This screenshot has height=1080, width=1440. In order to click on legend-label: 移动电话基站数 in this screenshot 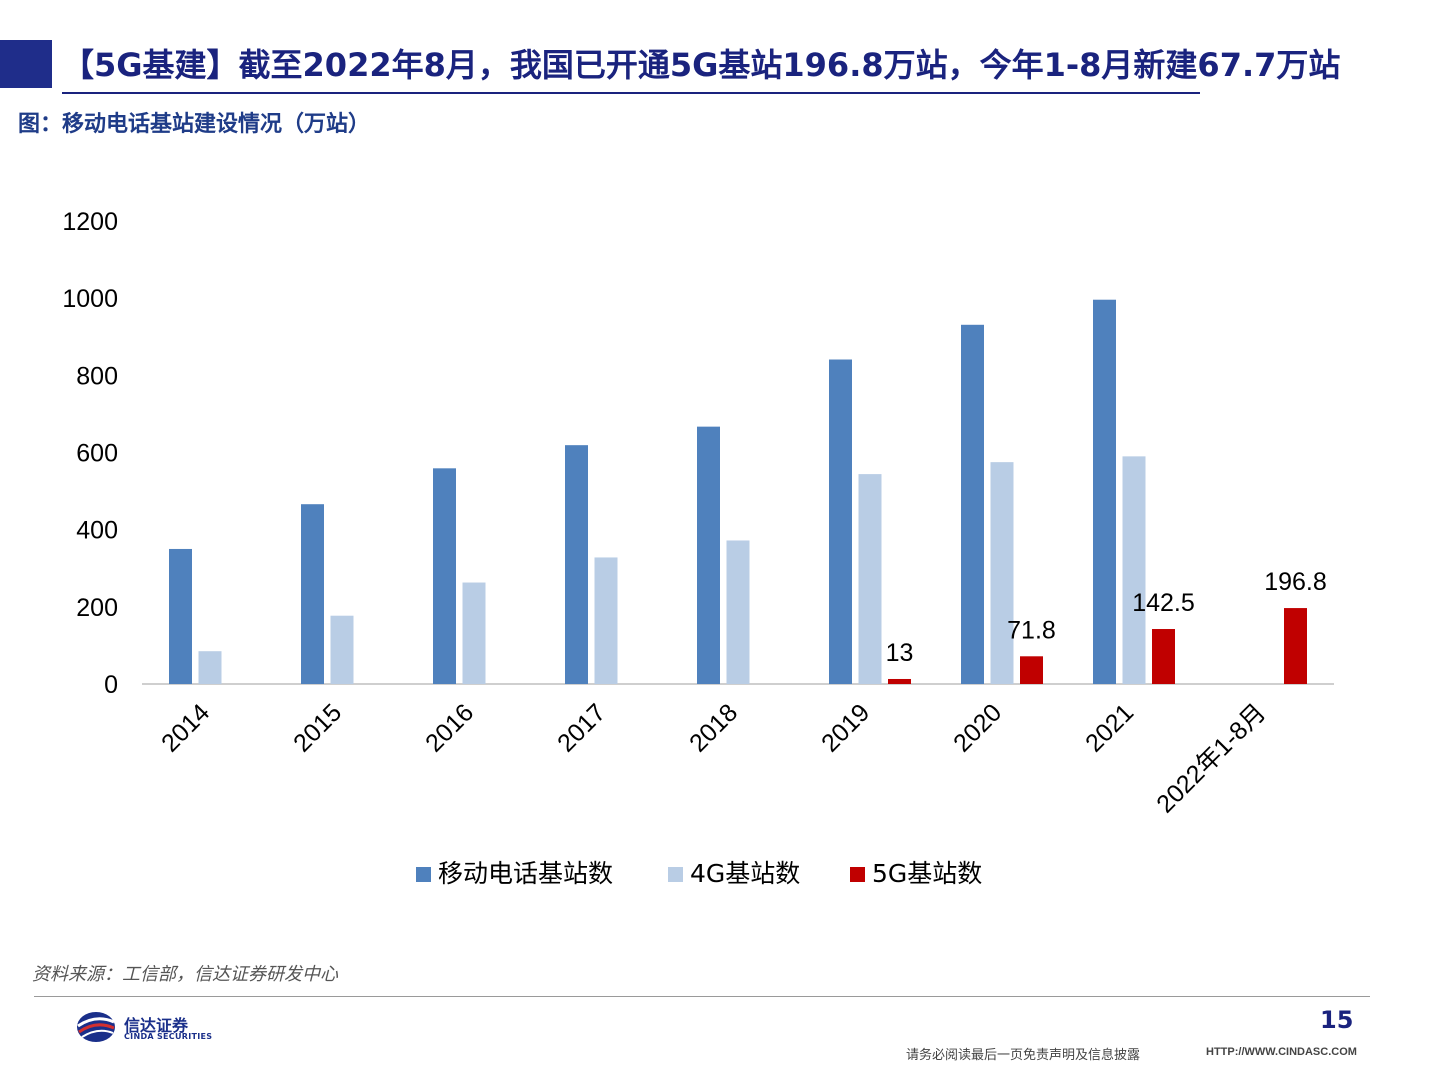, I will do `click(525, 873)`.